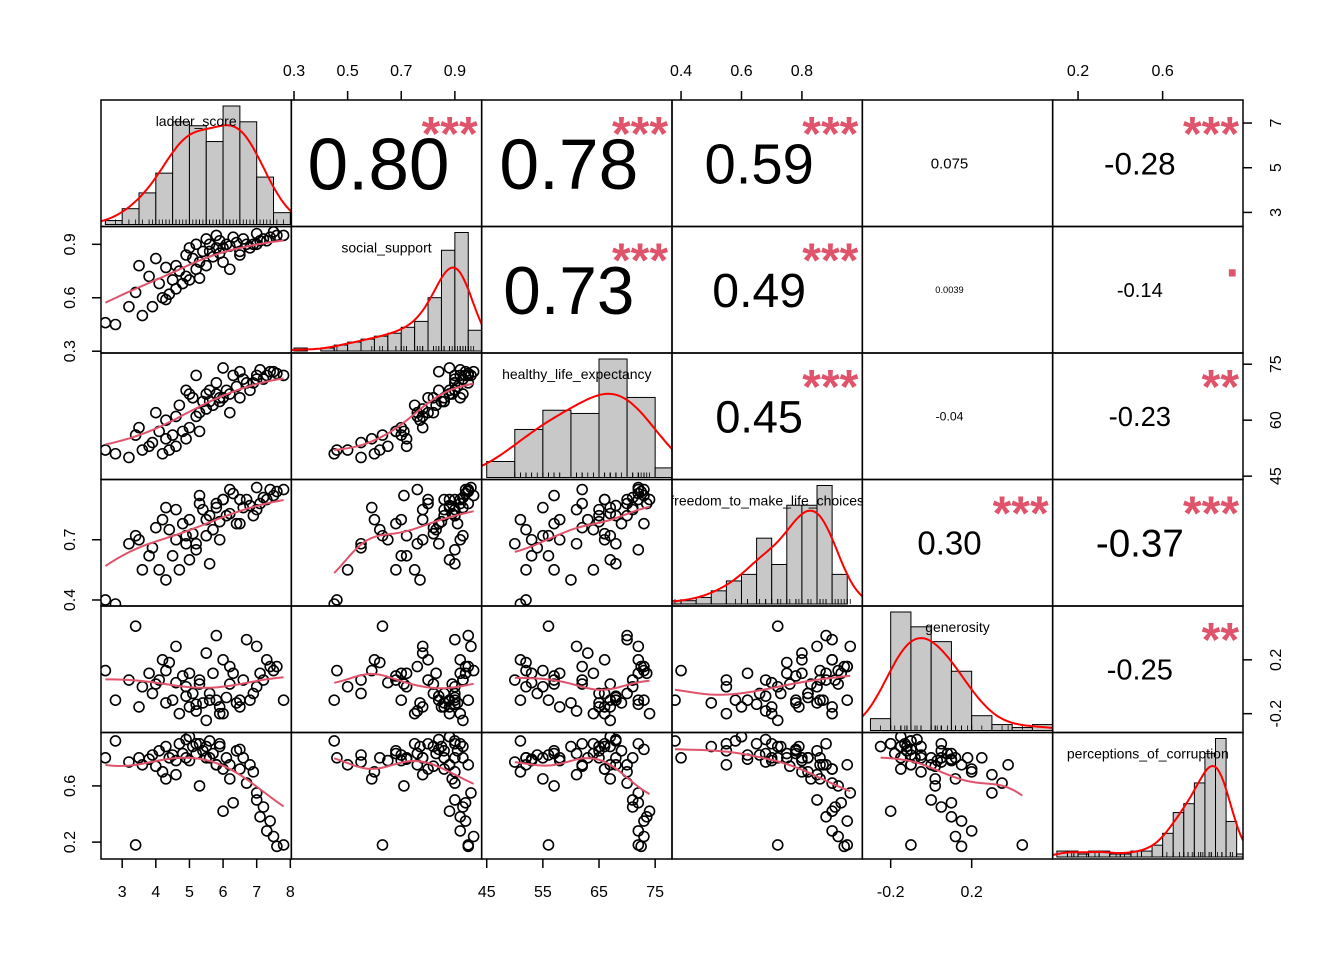  Describe the element at coordinates (378, 165) in the screenshot. I see `correlation-value: 0.80` at that location.